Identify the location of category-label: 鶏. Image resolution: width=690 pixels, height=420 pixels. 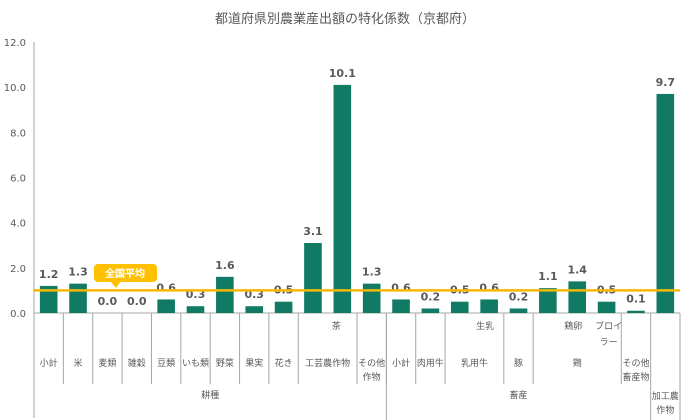
(577, 363).